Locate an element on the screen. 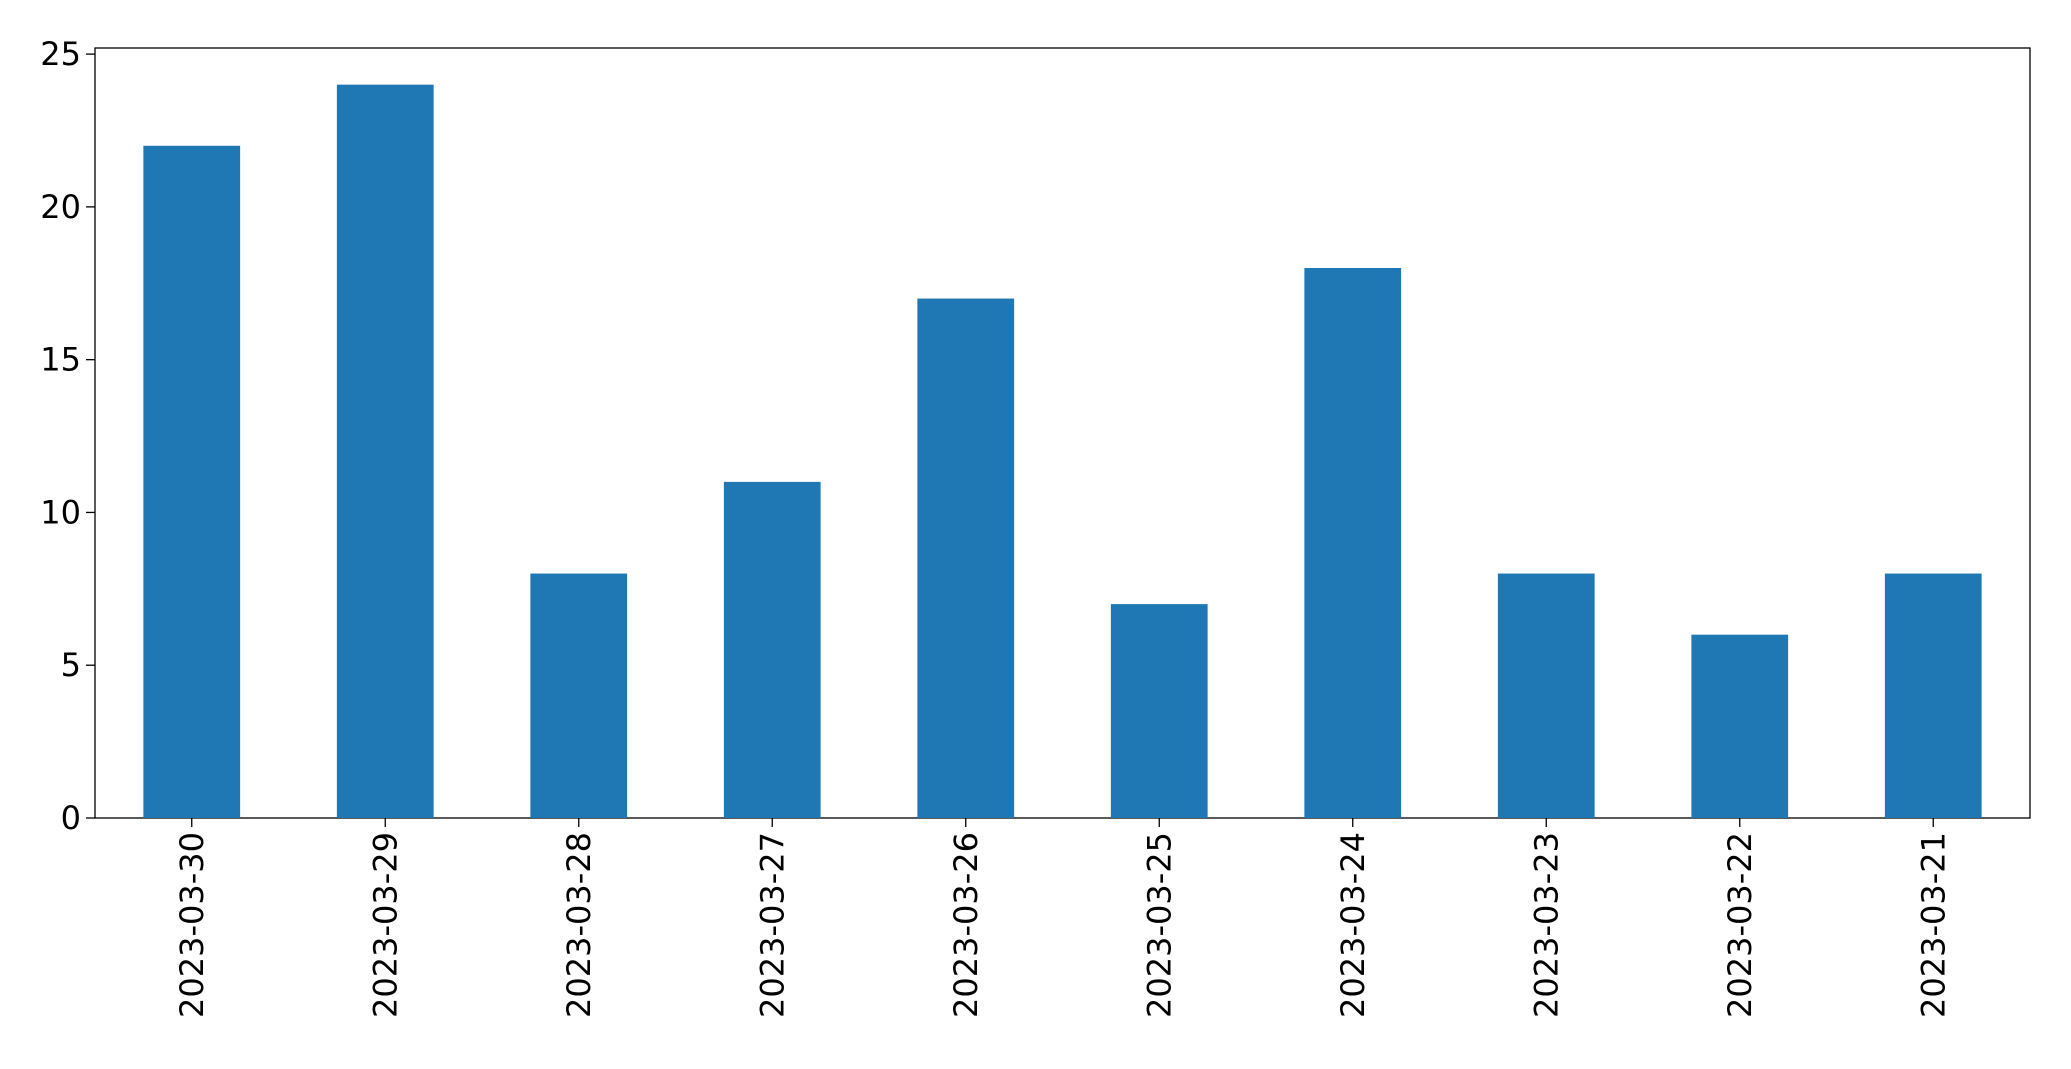 This screenshot has width=2071, height=1069. y-tick-label: 15 is located at coordinates (60, 360).